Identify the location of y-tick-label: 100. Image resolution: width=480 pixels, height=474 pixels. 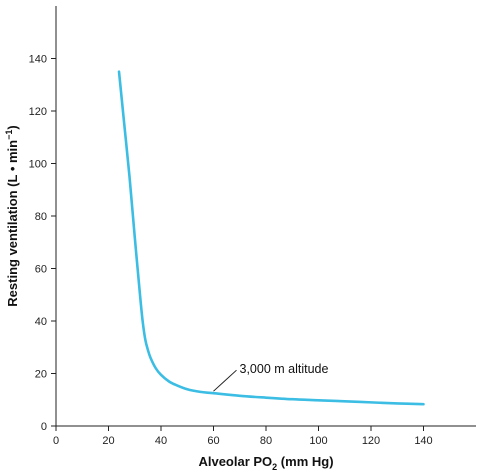
(38, 165).